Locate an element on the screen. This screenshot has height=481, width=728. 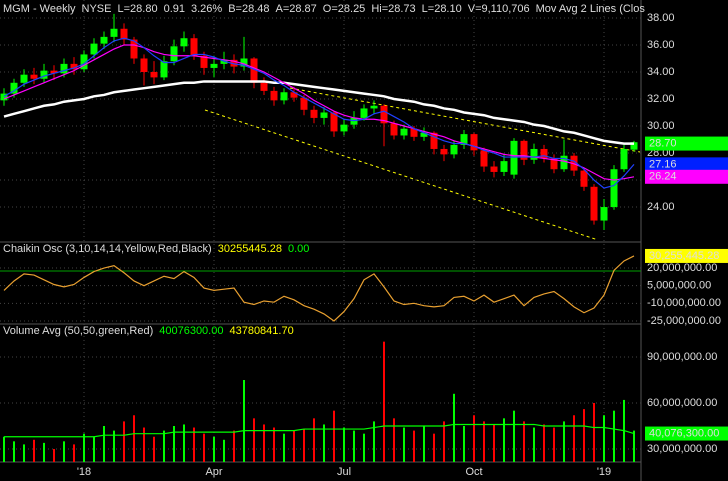
y-tick-label: -25,000,000.00 is located at coordinates (684, 321).